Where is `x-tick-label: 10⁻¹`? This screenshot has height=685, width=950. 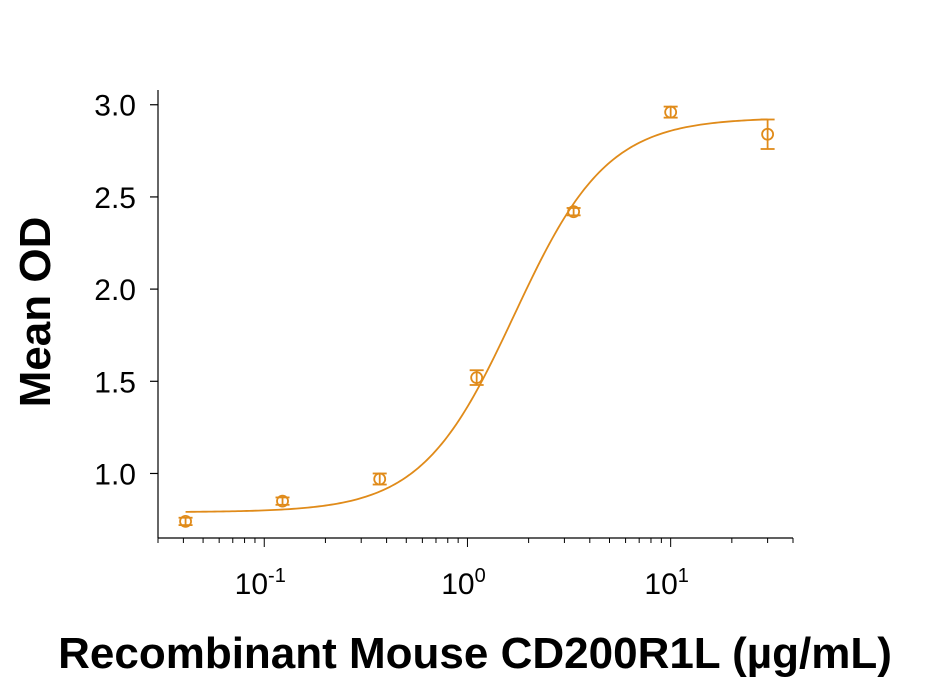 x-tick-label: 10⁻¹ is located at coordinates (260, 583).